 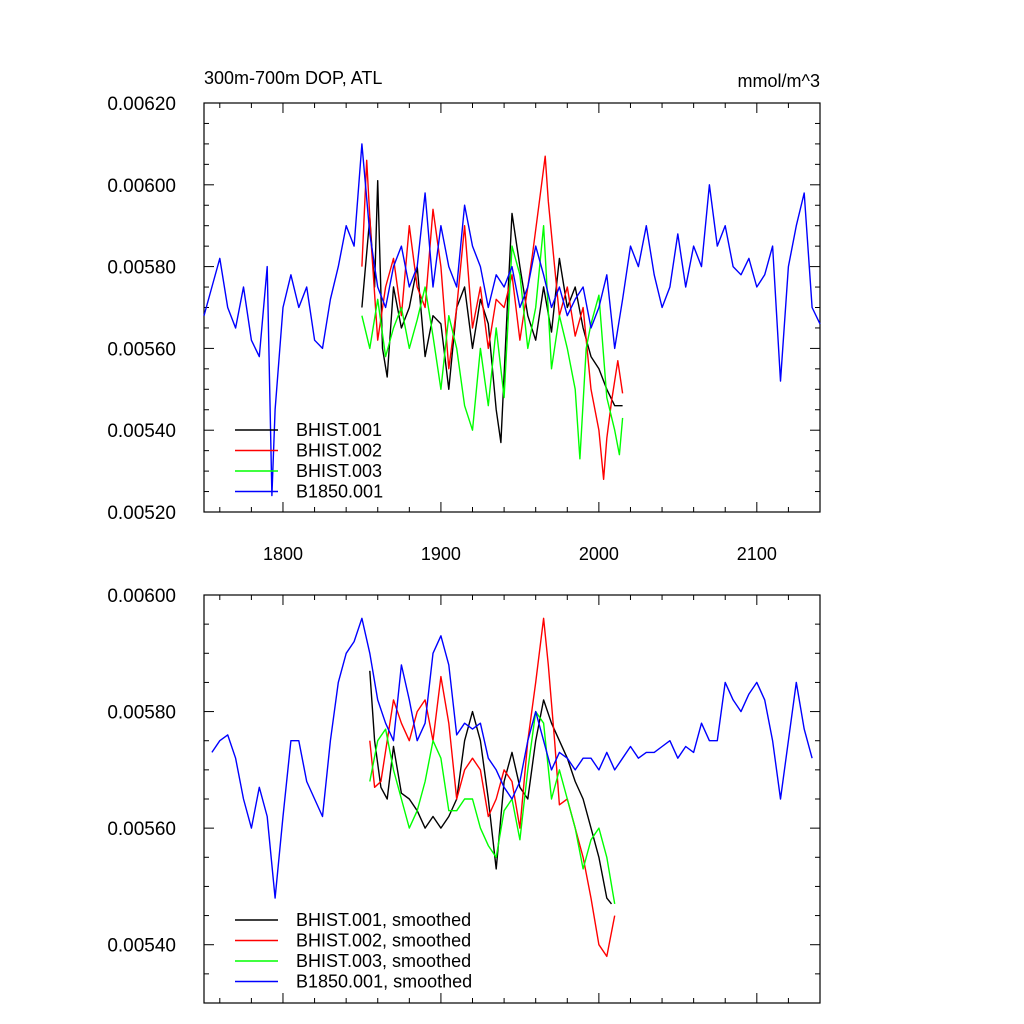 What do you see at coordinates (339, 492) in the screenshot?
I see `legend-label: B1850.001` at bounding box center [339, 492].